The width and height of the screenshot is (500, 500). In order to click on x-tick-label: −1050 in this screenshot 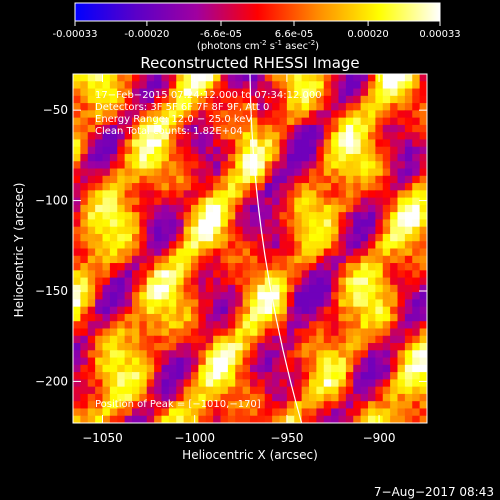, I will do `click(102, 438)`.